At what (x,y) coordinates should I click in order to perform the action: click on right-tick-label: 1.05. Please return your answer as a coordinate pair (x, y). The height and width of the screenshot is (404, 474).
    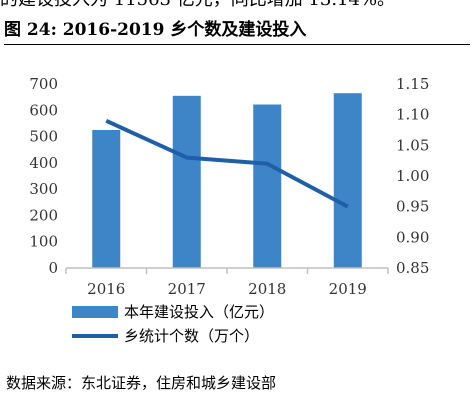
    Looking at the image, I should click on (412, 145).